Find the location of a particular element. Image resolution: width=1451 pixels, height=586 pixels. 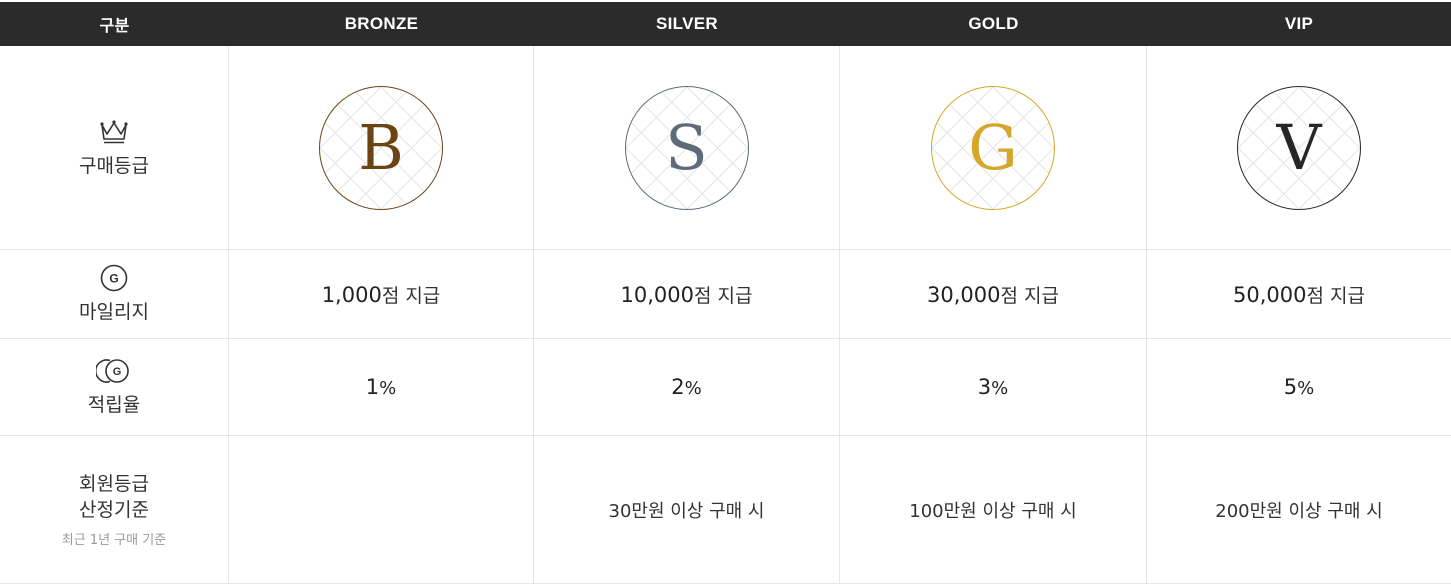

g-coin-icon: G is located at coordinates (114, 278).